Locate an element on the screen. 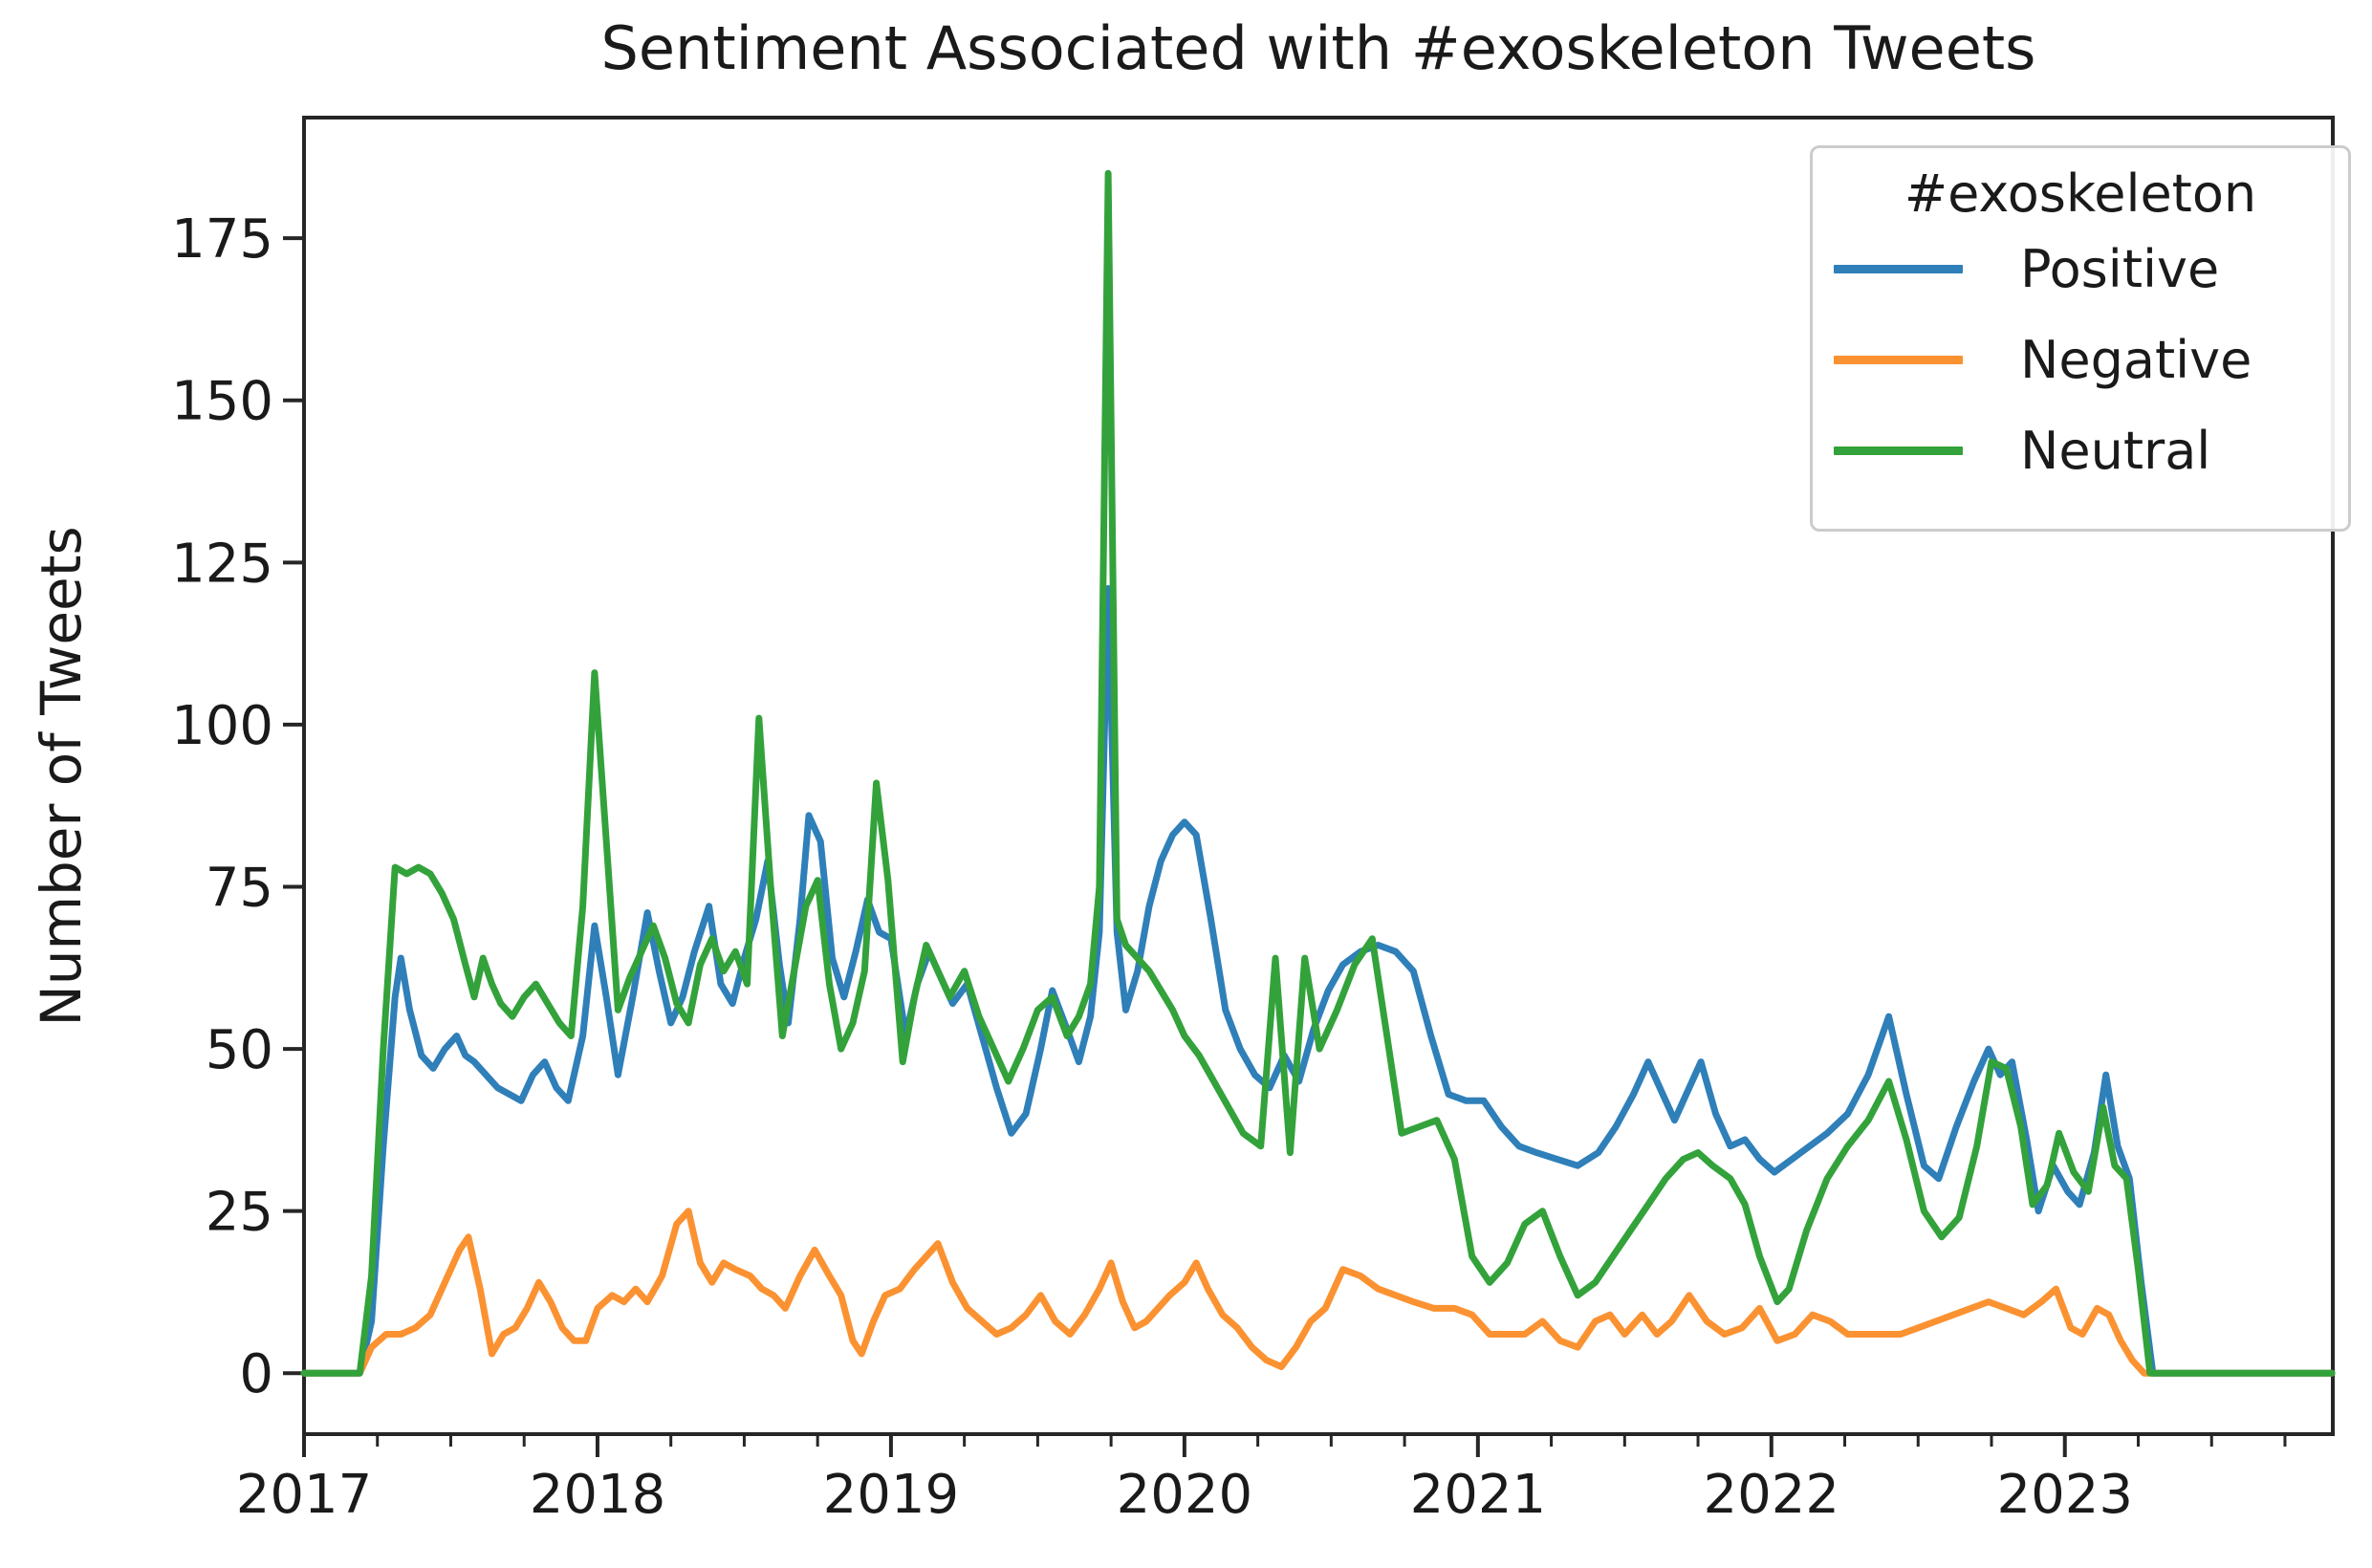  legend-title: #exoskeleton is located at coordinates (2080, 193).